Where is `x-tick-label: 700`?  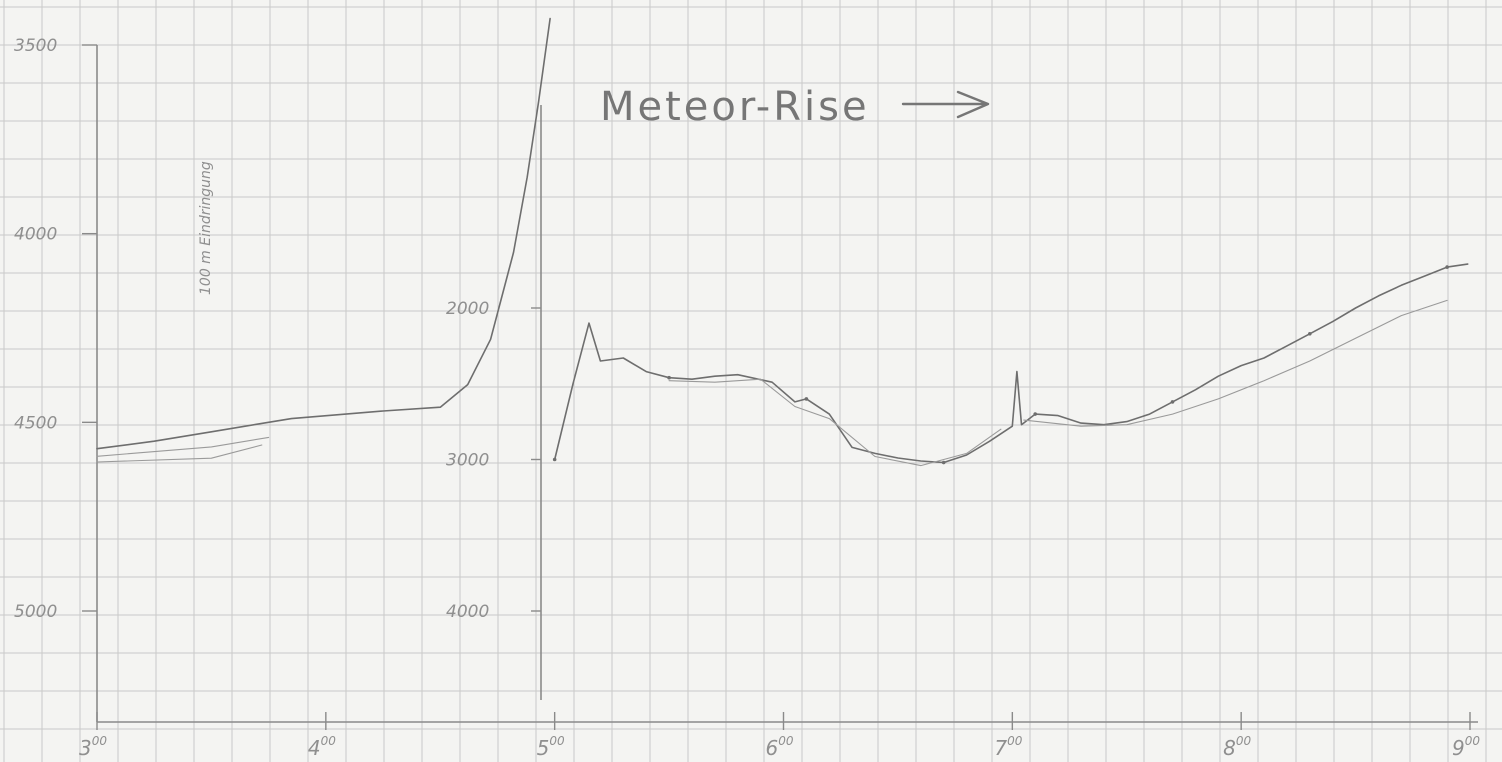 x-tick-label: 700 is located at coordinates (1008, 747).